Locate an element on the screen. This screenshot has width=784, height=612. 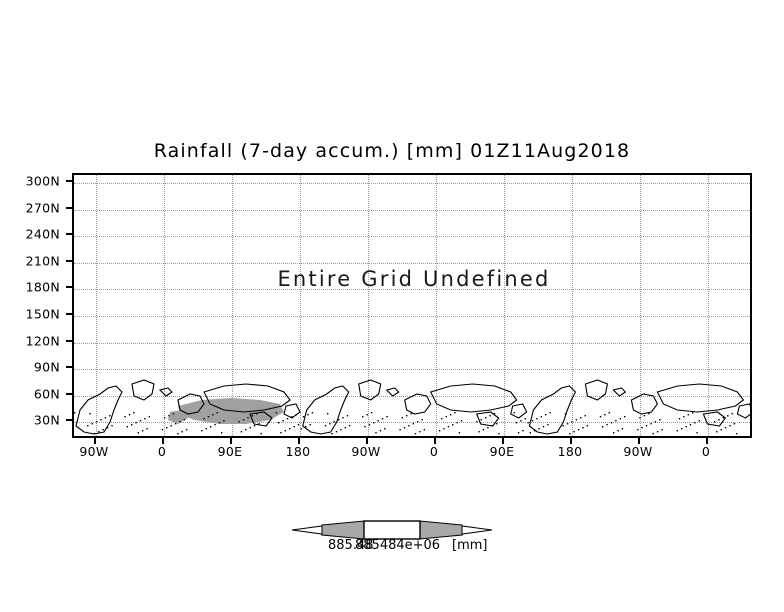
undefined-grid-message: Entire Grid Undefined is located at coordinates (414, 279).